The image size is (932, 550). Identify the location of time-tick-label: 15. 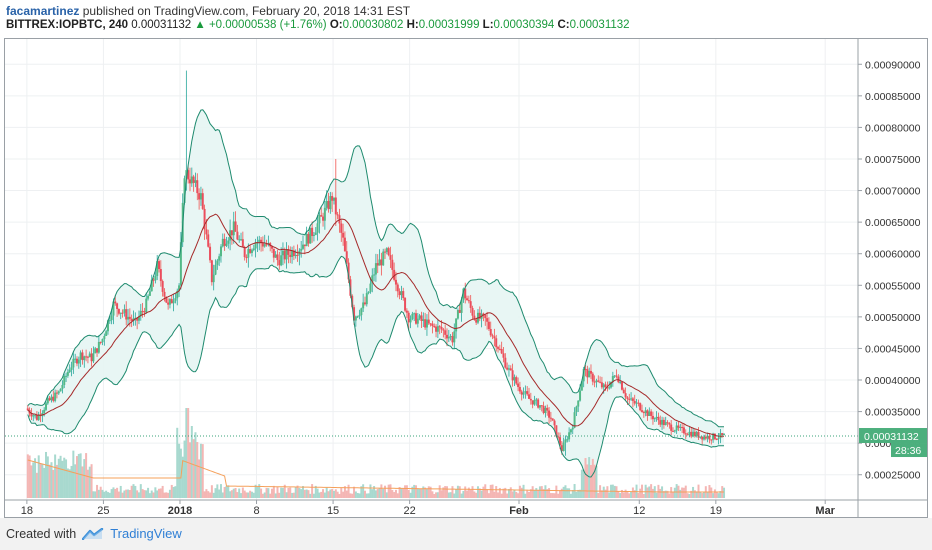
(333, 511).